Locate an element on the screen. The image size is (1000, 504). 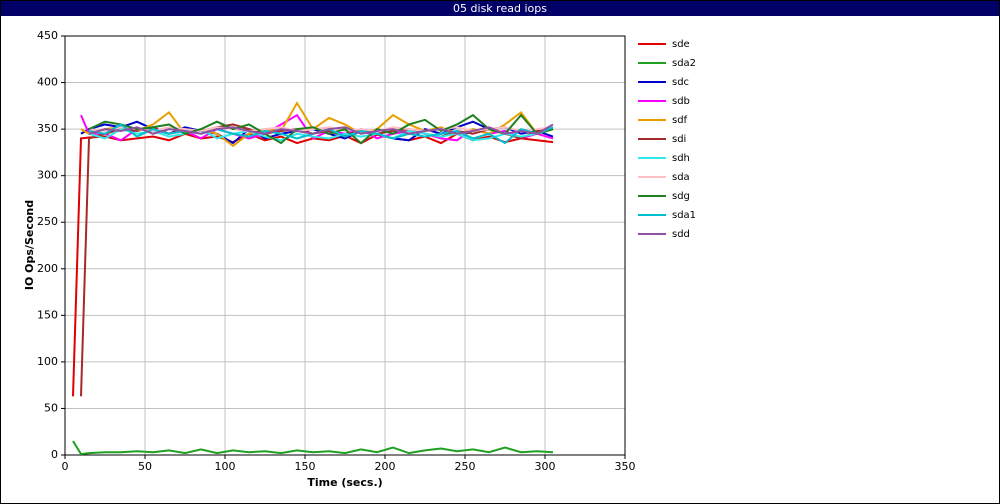
y-tick-label: 100 is located at coordinates (47, 361).